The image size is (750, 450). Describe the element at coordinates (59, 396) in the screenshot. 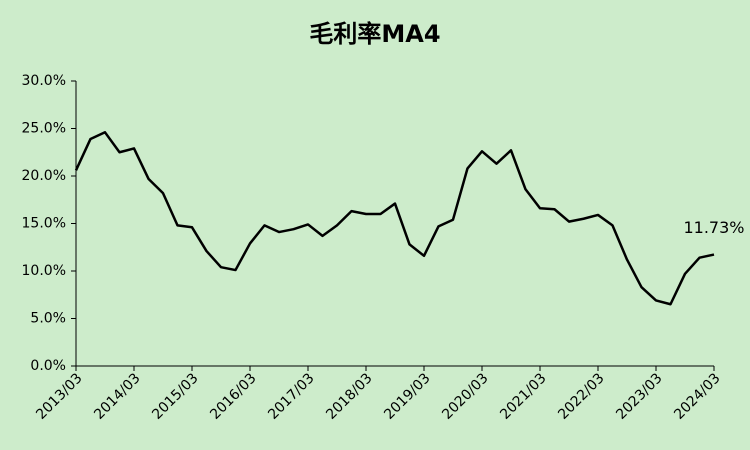

I see `x-tick-label: 2013/03` at that location.